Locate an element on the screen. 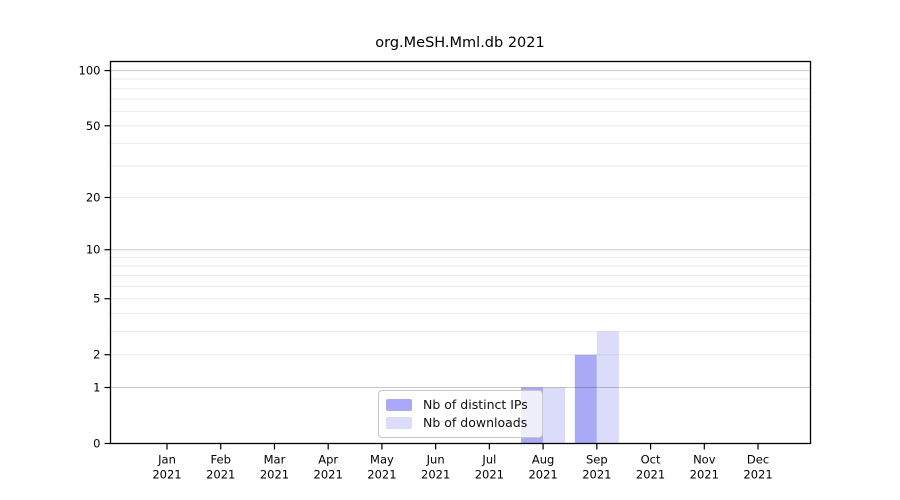  y-tick-label: 100 is located at coordinates (90, 71).